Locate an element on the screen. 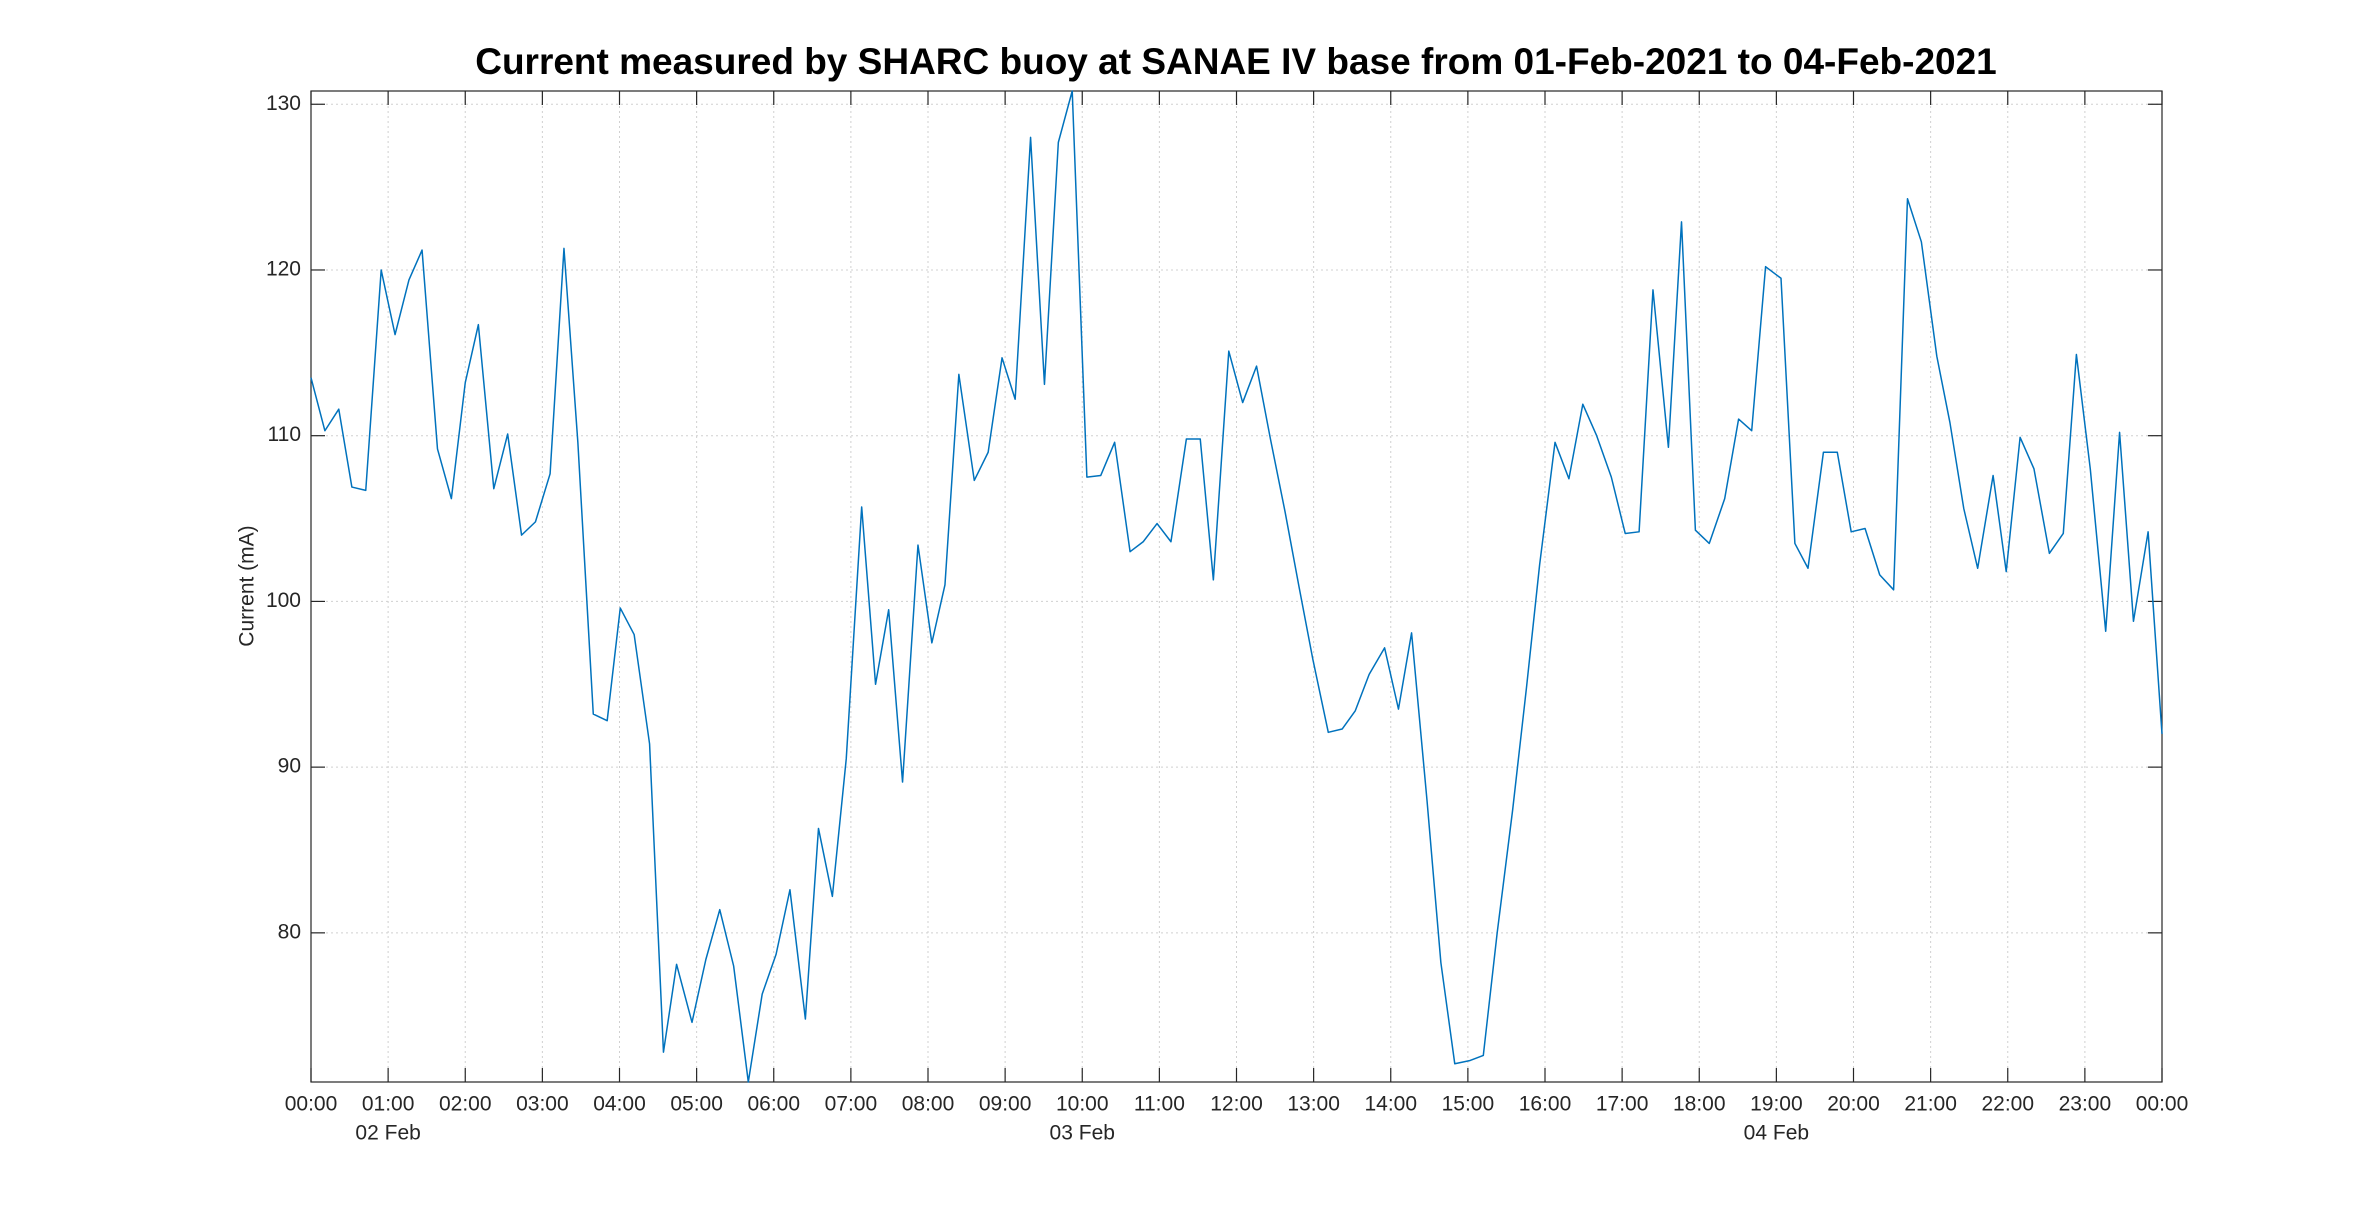  x-tick-label: 06:00 is located at coordinates (773, 1104).